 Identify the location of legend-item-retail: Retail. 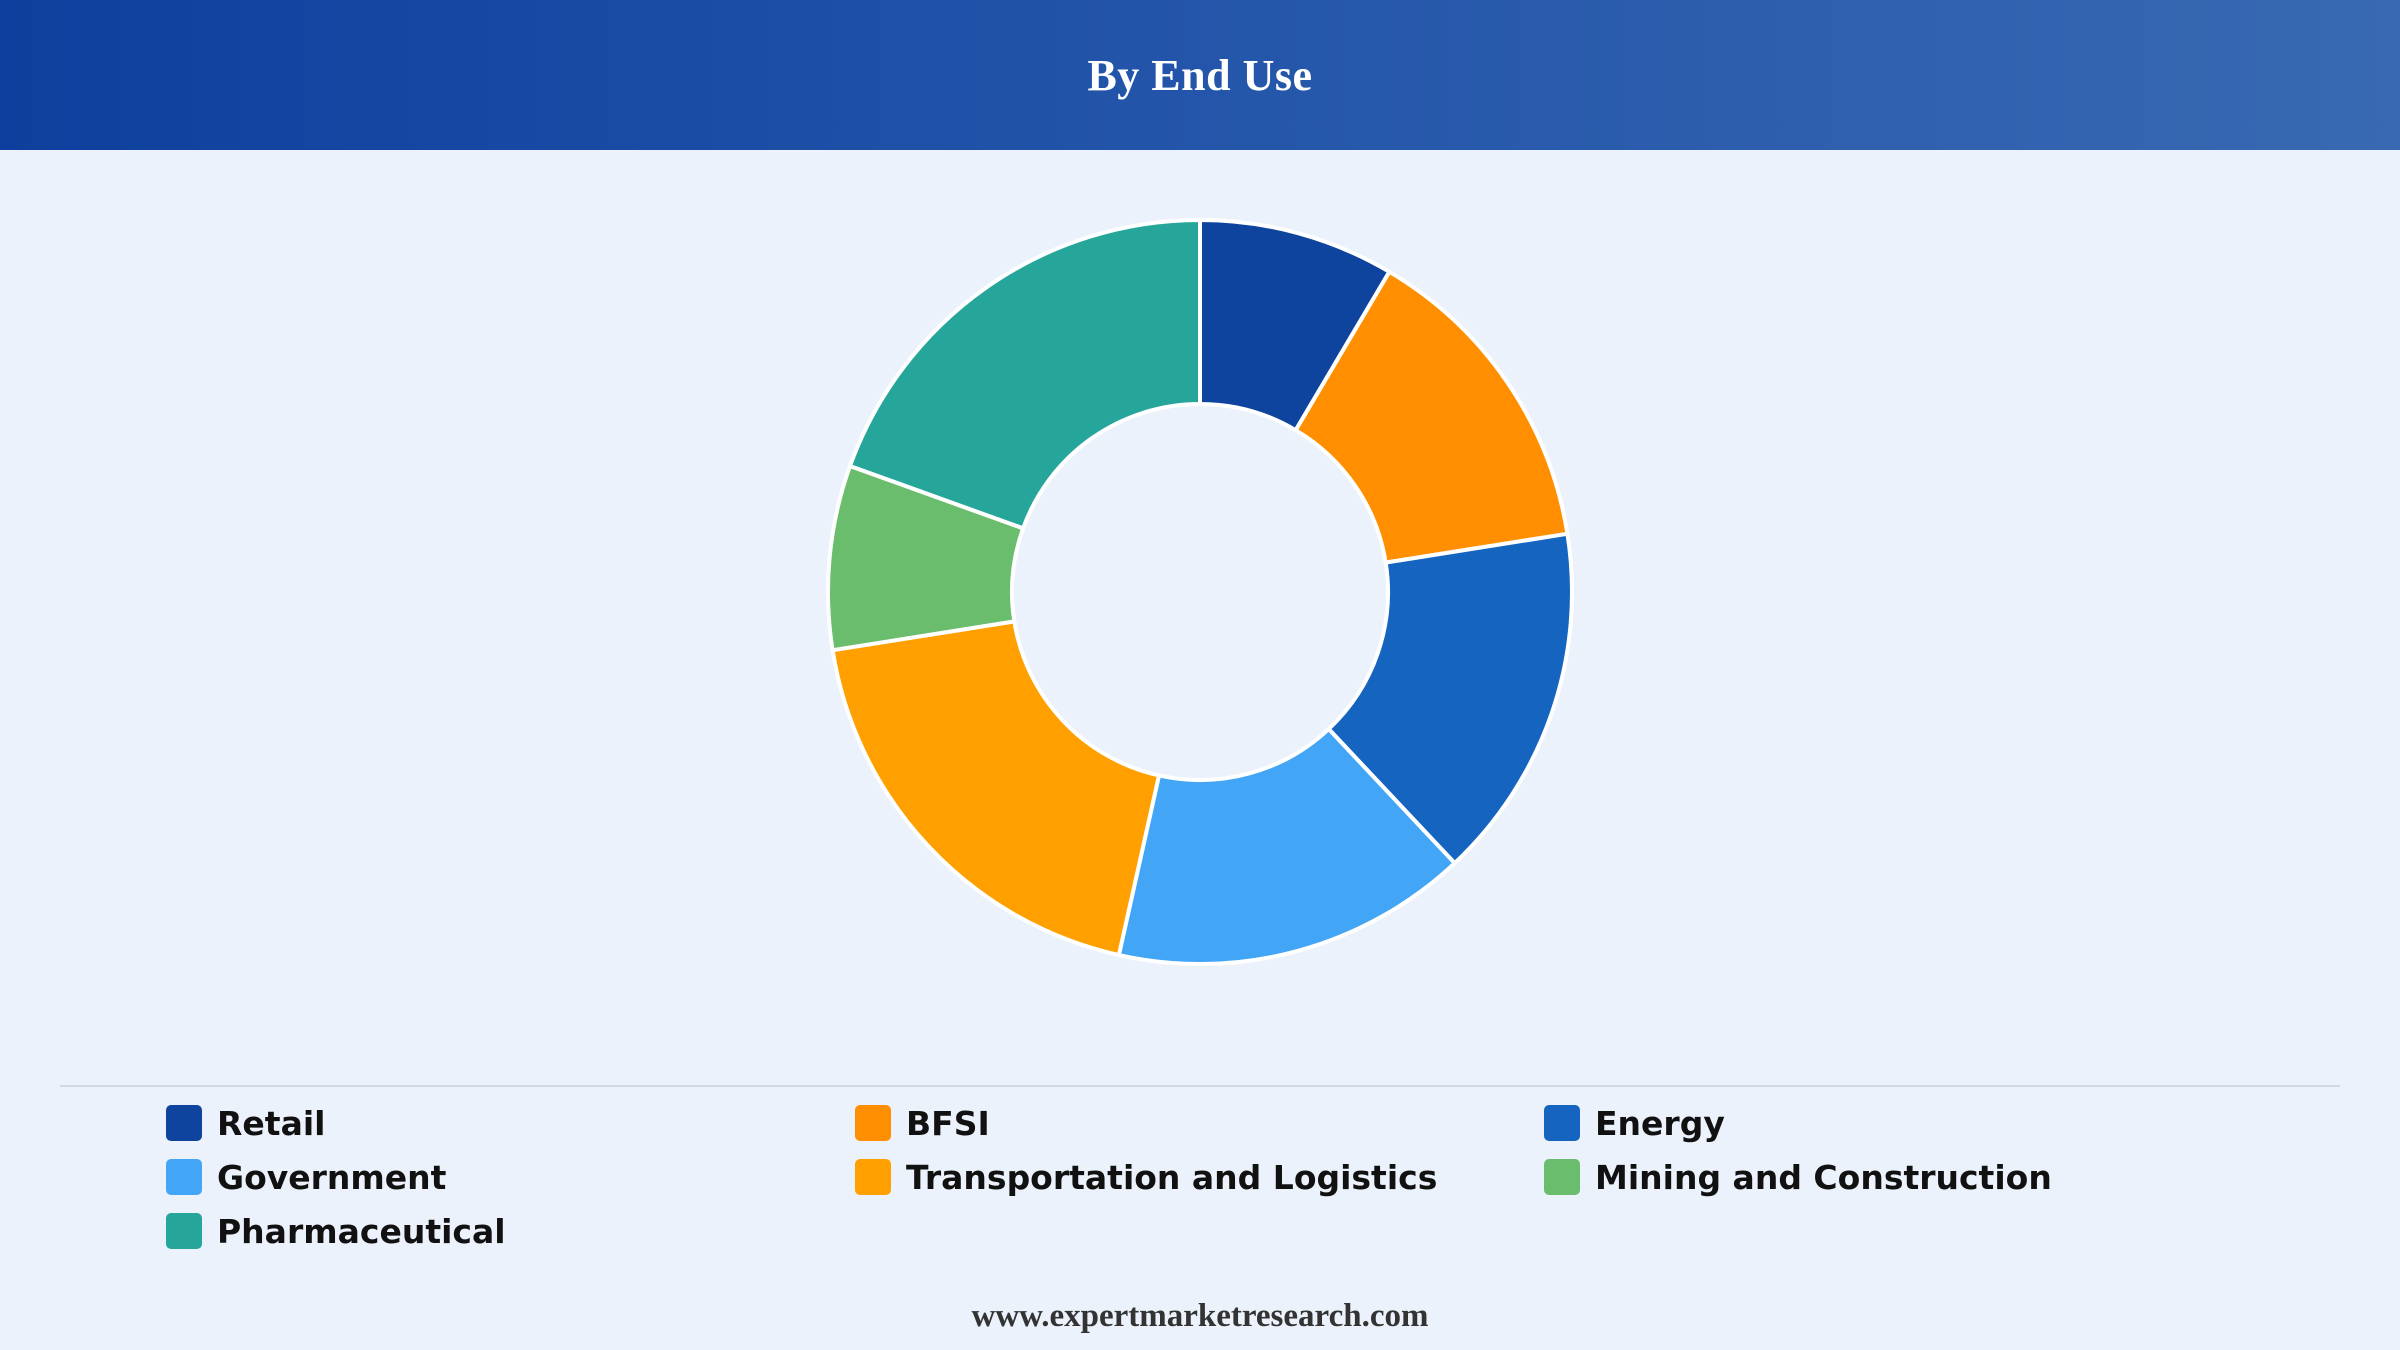
(510, 1123).